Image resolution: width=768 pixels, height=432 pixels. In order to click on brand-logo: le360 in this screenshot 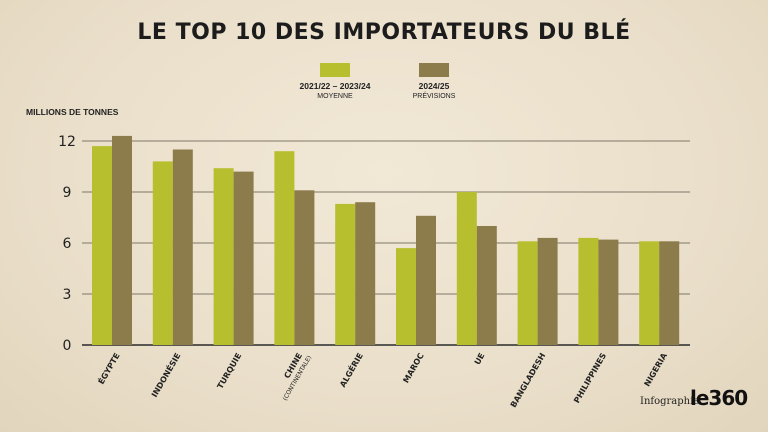, I will do `click(719, 398)`.